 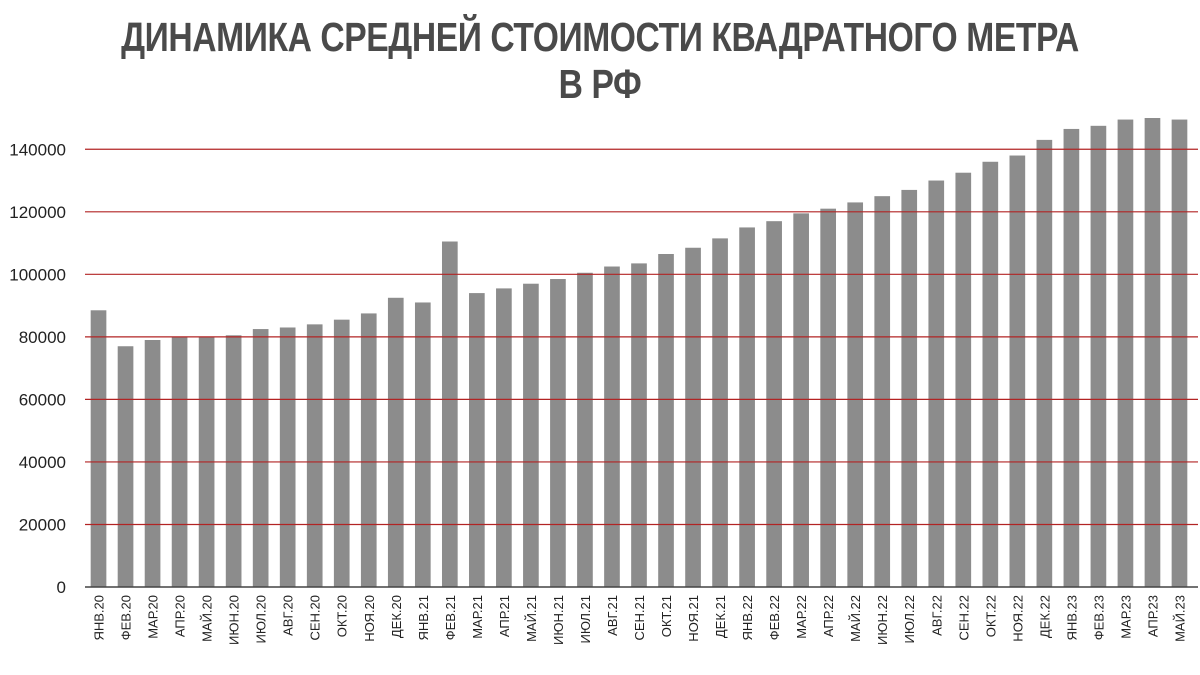 I want to click on x-tick-label: ИЮЛ.22, so click(x=909, y=619).